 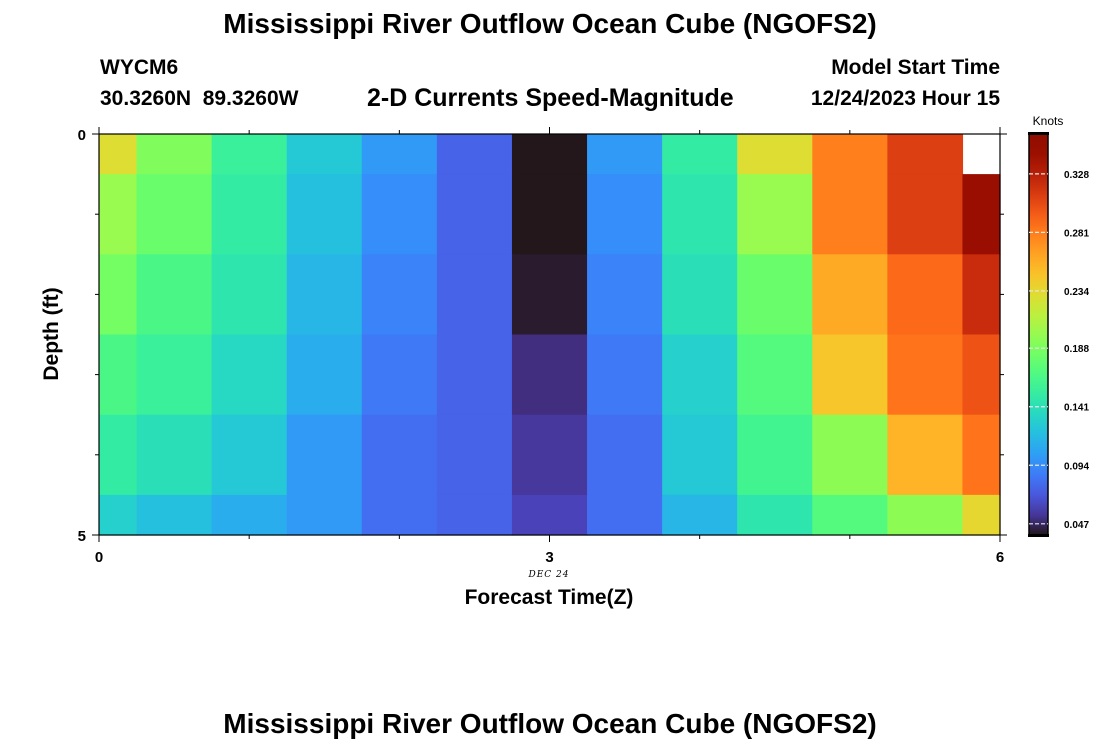 What do you see at coordinates (549, 597) in the screenshot?
I see `x-axis-title: Forecast Time(Z)` at bounding box center [549, 597].